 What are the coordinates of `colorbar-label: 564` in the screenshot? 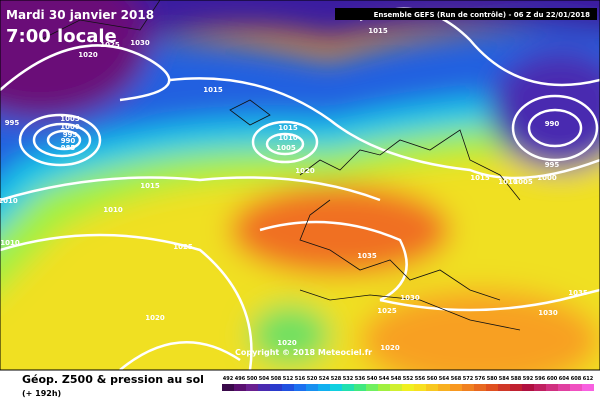 It's located at (444, 379).